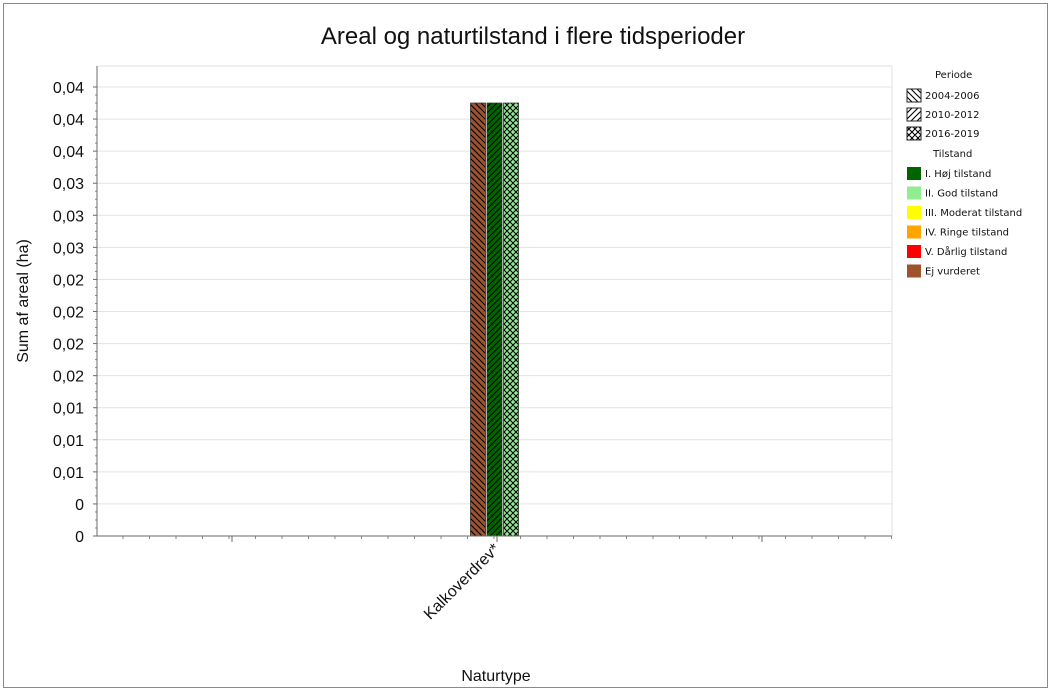 The width and height of the screenshot is (1051, 691). I want to click on y-axis-label: Sum af areal (ha), so click(23, 301).